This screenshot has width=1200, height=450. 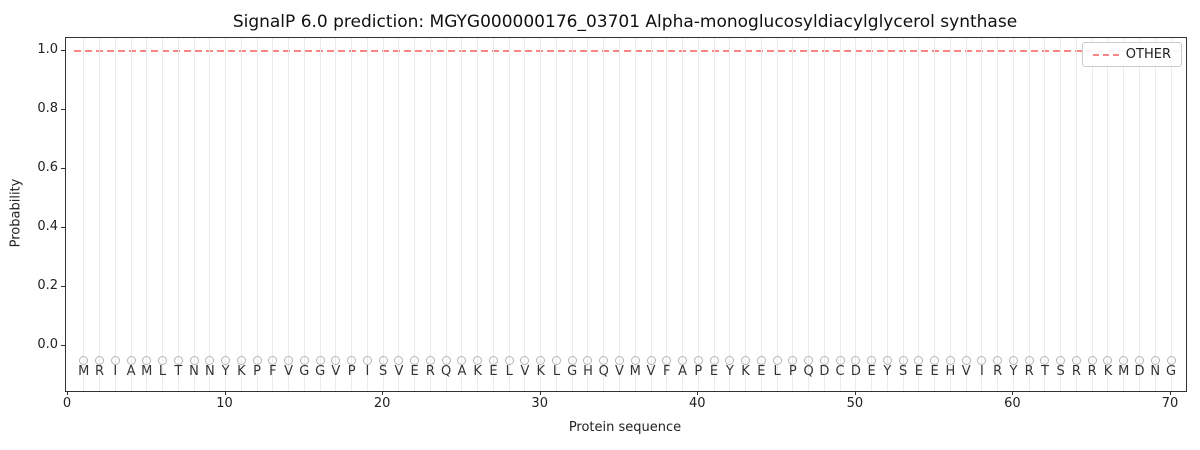 What do you see at coordinates (1044, 371) in the screenshot?
I see `residue-letter: T` at bounding box center [1044, 371].